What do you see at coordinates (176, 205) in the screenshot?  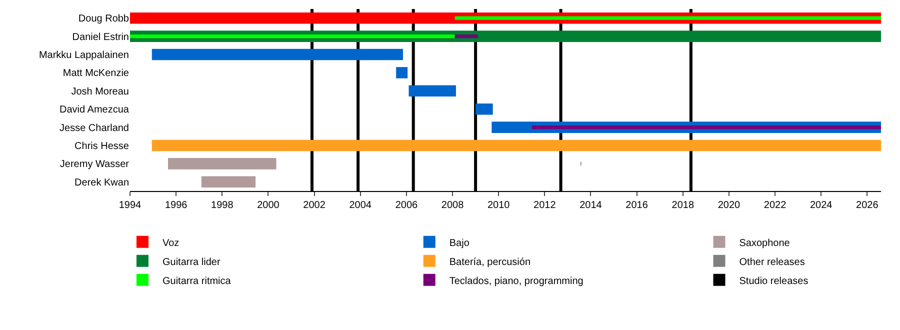 I see `x-tick-label: 1996` at bounding box center [176, 205].